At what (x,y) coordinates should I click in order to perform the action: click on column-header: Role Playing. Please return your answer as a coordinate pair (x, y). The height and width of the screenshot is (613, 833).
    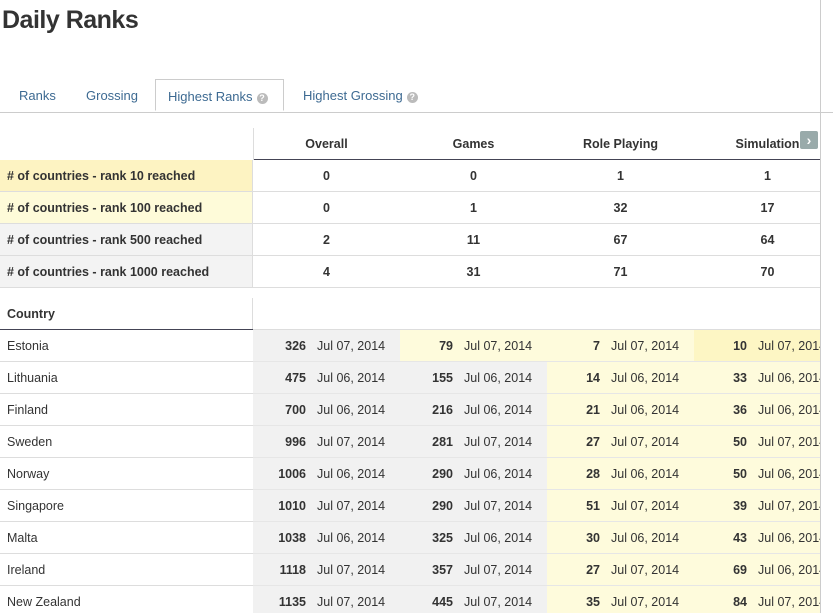
    Looking at the image, I should click on (620, 144).